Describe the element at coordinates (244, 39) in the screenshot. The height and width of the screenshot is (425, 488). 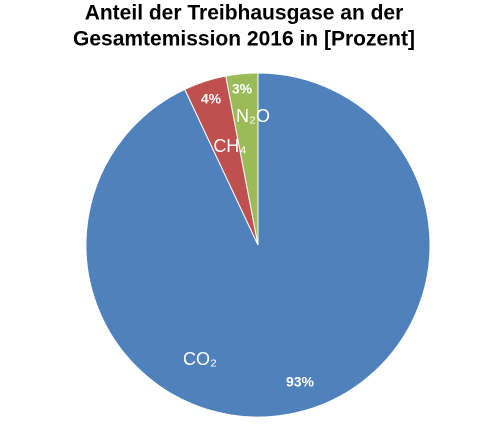
I see `chart-title: Gesamtemission 2016 in [Prozent]` at that location.